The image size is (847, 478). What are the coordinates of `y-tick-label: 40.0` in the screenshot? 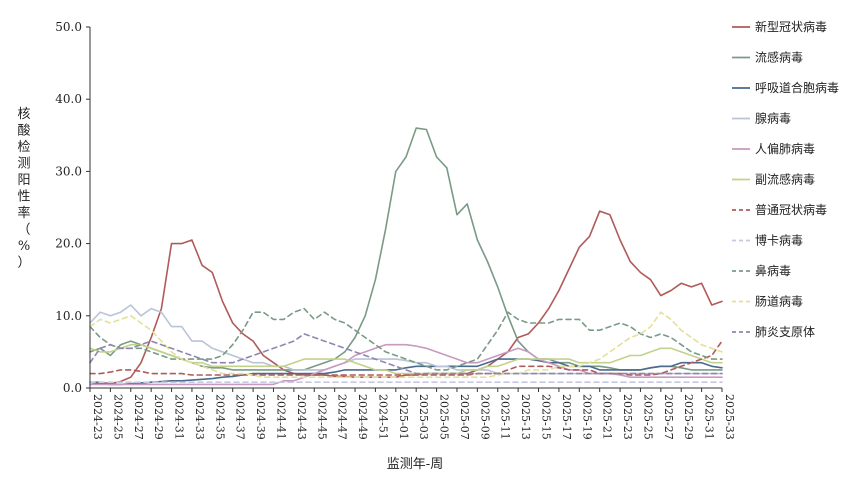 It's located at (68, 99).